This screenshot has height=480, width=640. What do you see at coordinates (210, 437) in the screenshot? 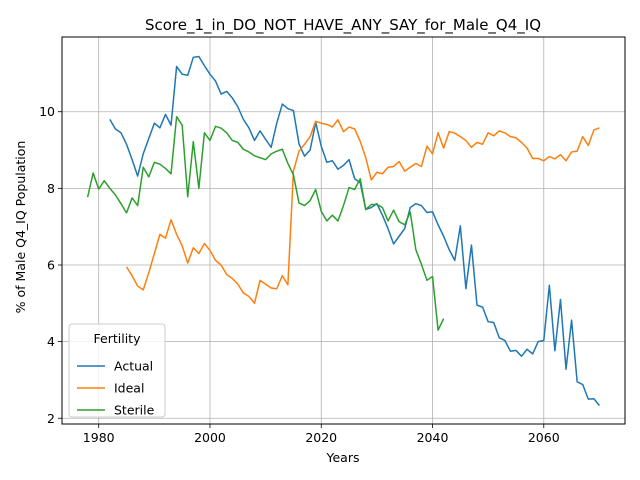
I see `x-tick-label: 2000` at bounding box center [210, 437].